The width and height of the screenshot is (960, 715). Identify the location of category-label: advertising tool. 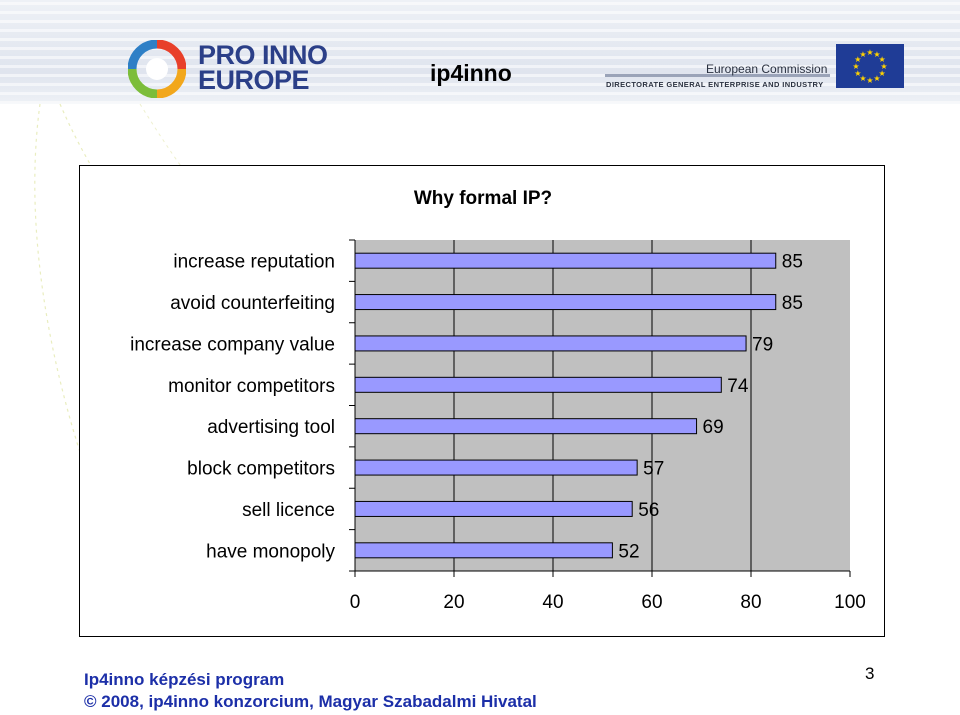
(271, 427).